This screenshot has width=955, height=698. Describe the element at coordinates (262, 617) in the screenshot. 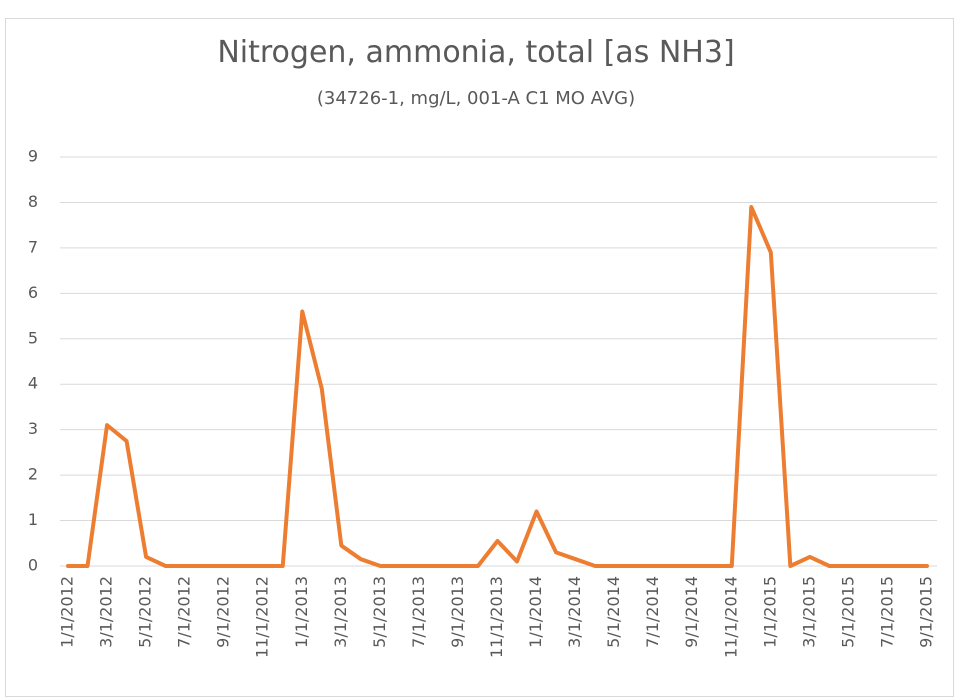

I see `x-tick-label: 11/1/2012` at that location.